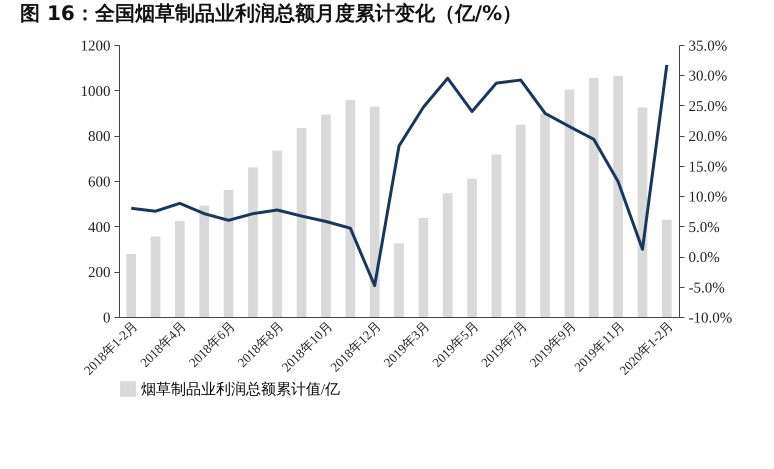 The width and height of the screenshot is (774, 469). I want to click on y2-tick-label: 10.0%, so click(708, 198).